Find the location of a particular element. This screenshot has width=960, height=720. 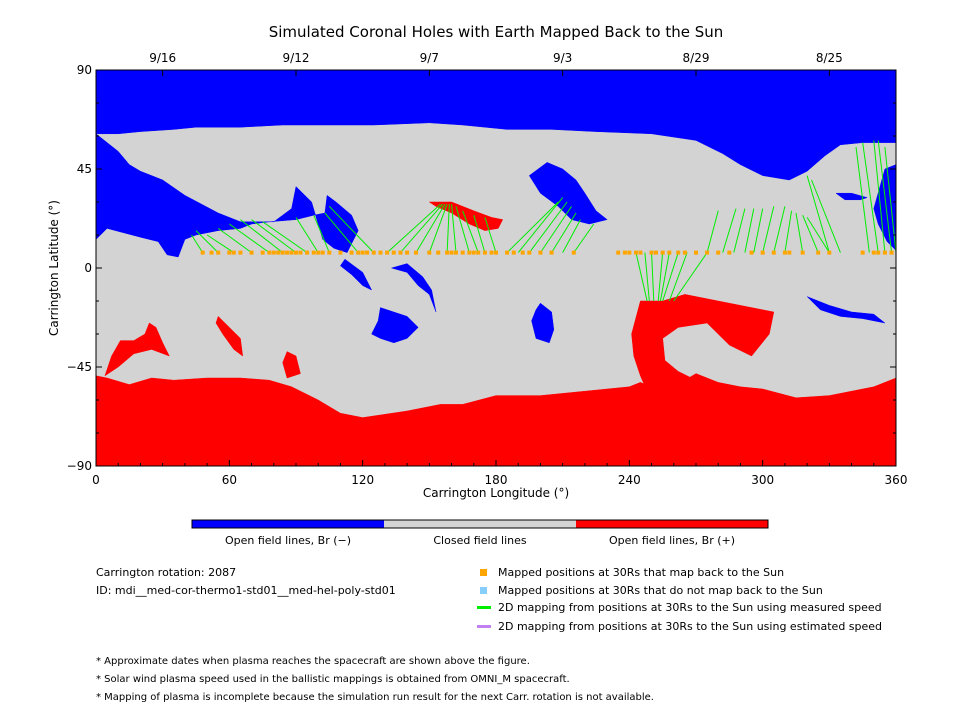

colorbar is located at coordinates (480, 524).